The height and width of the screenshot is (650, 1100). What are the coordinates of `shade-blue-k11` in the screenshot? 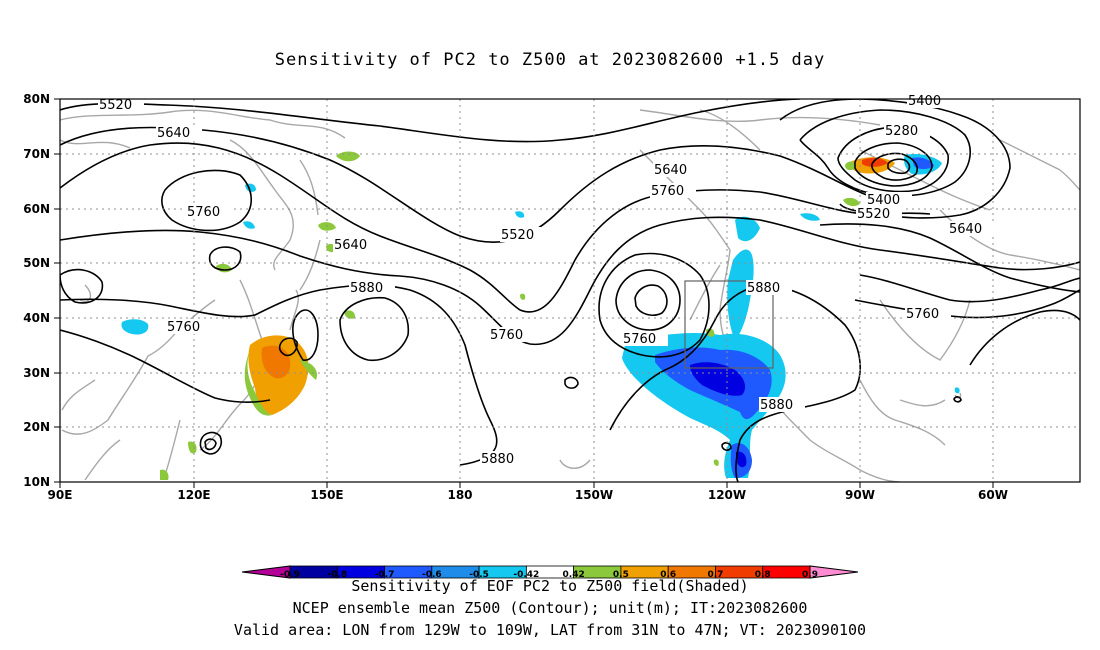 It's located at (957, 390).